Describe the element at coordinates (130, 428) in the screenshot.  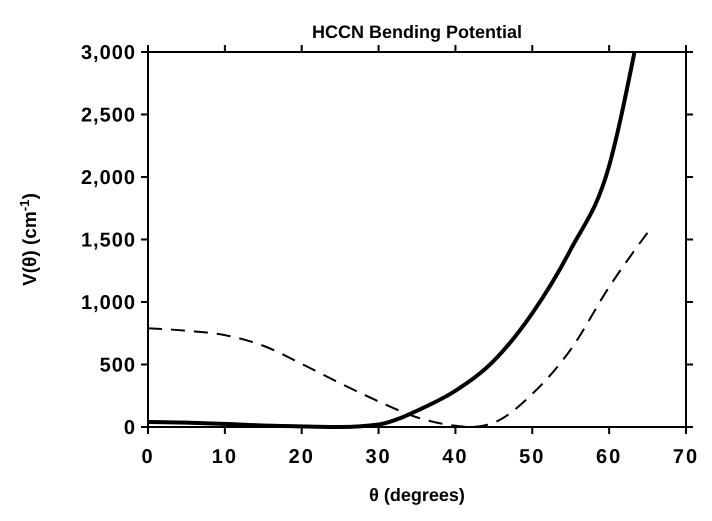
I see `y-tick-label: 0` at that location.